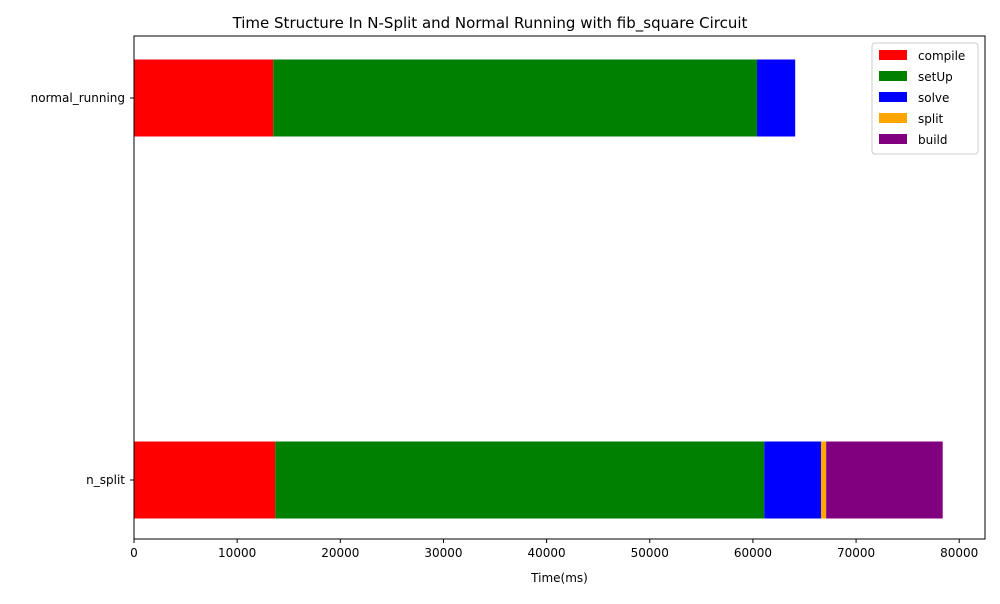 This screenshot has height=604, width=1000. I want to click on x-tick-label: 10000, so click(237, 553).